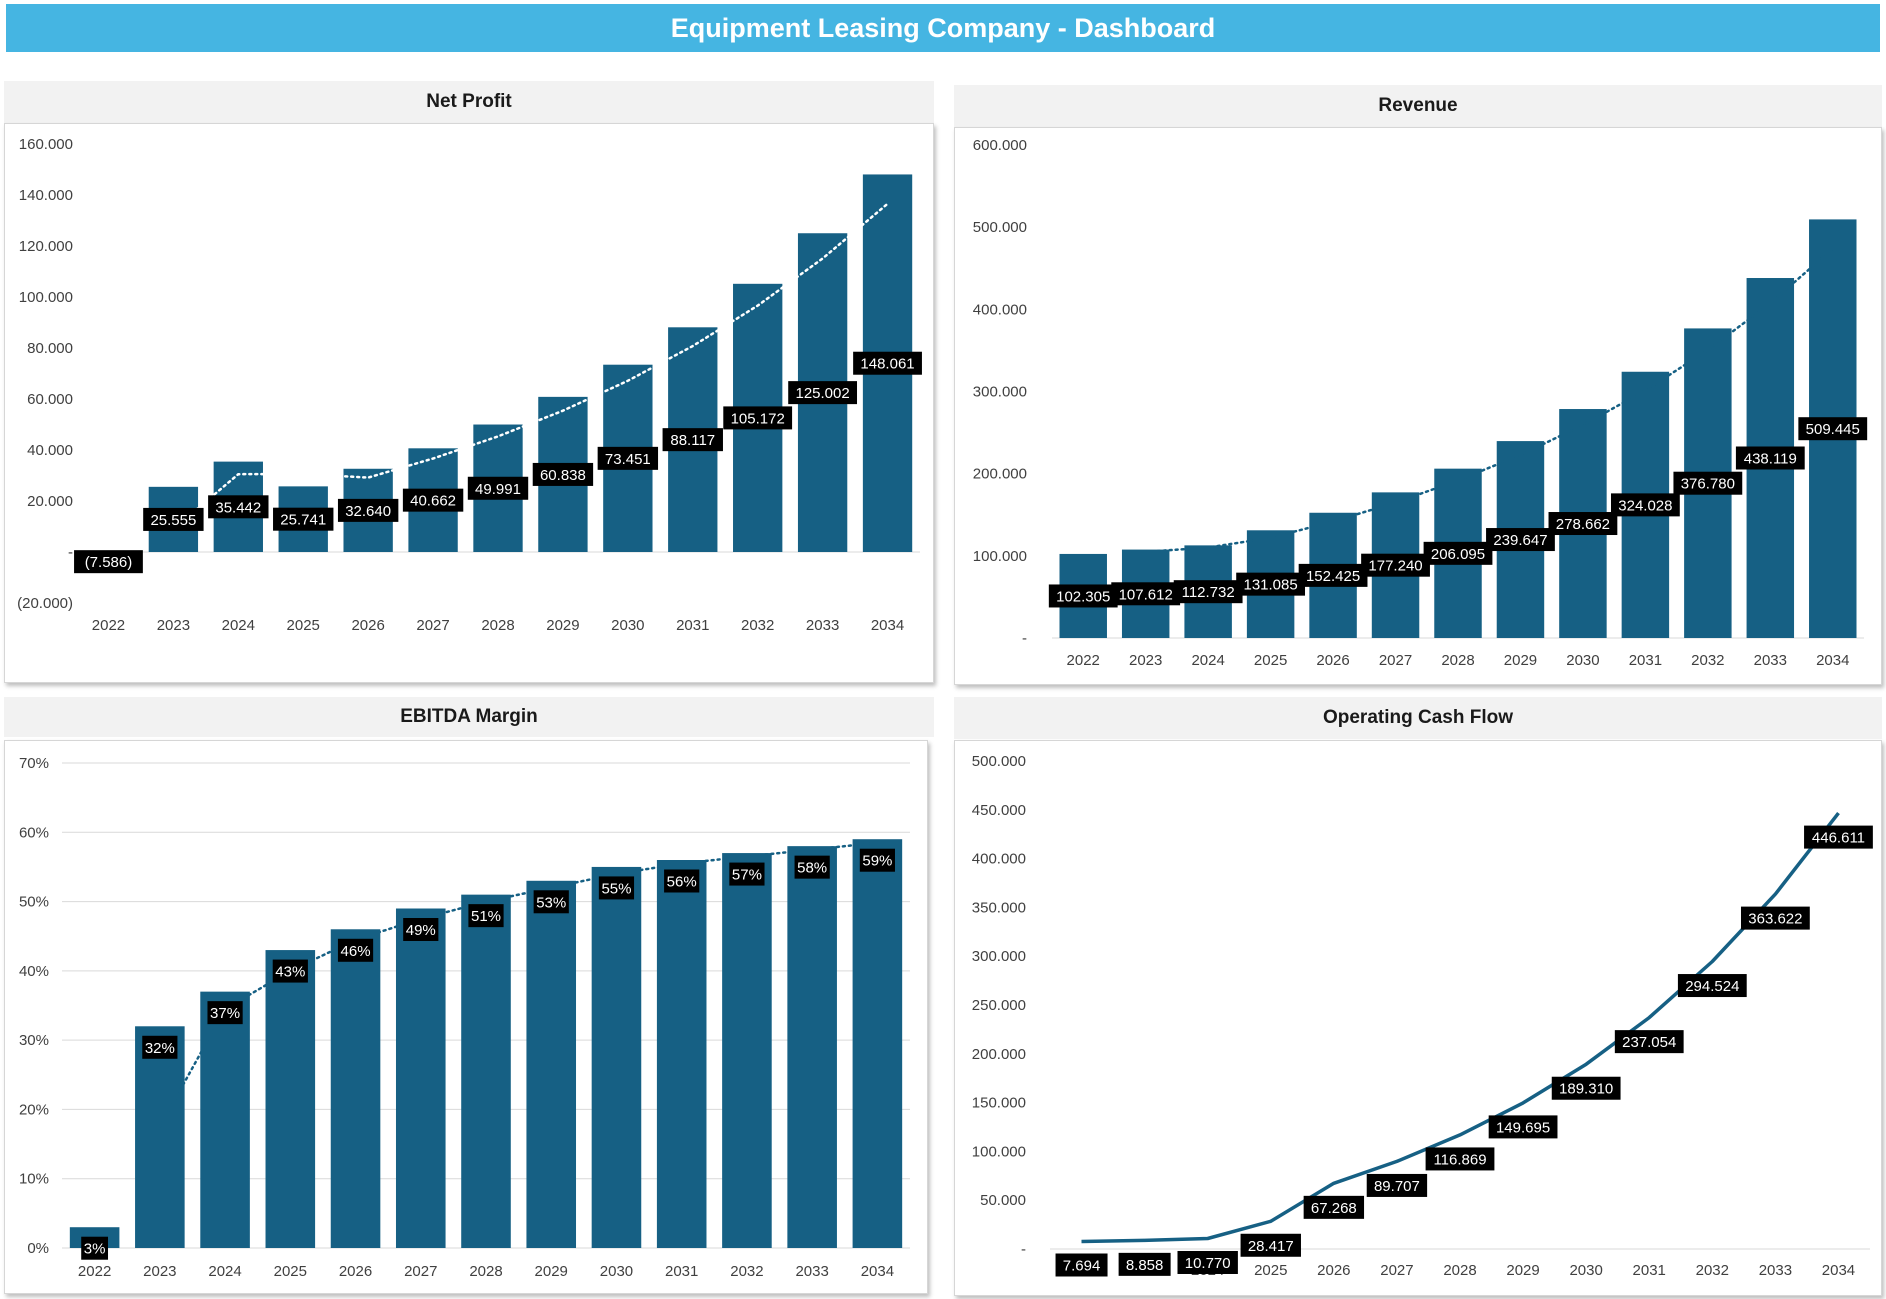  Describe the element at coordinates (1775, 1270) in the screenshot. I see `x-tick-label-2033: 2033` at that location.